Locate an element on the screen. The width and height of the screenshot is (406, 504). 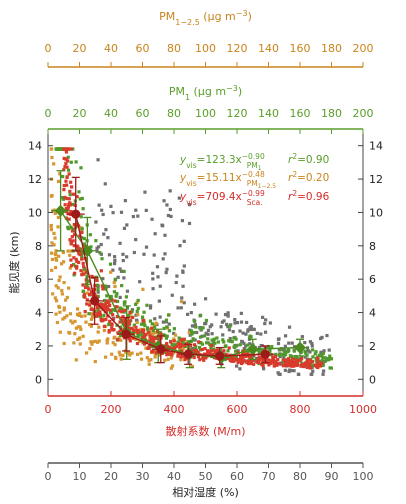
rh-tick-label: 90 is located at coordinates (332, 476).